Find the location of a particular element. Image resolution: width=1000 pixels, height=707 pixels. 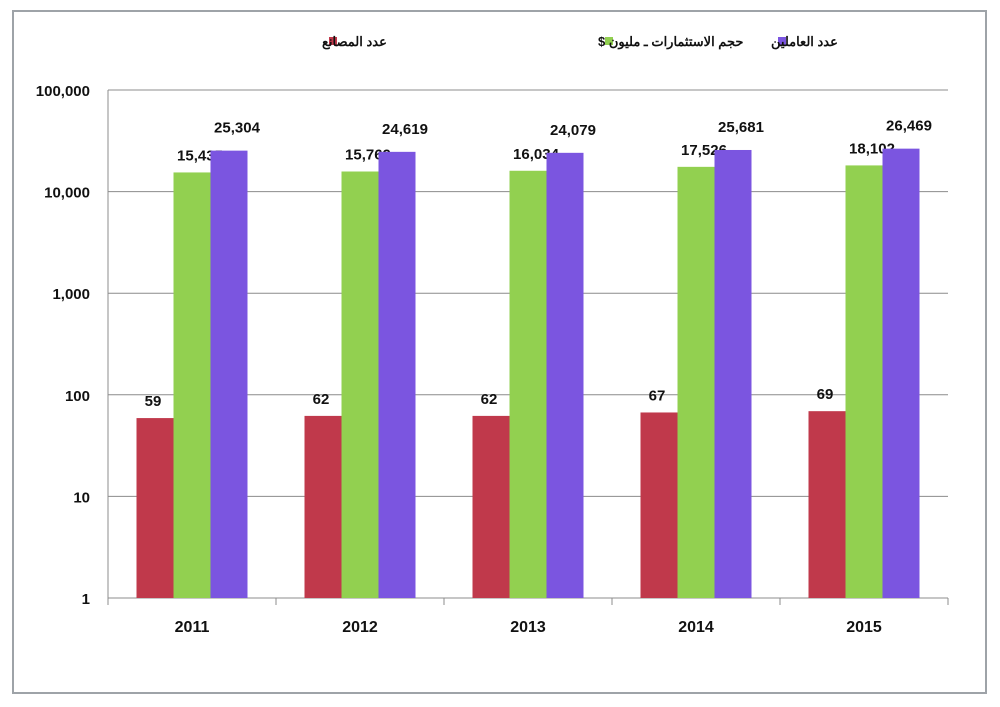

bar-0-2012 is located at coordinates (323, 506).